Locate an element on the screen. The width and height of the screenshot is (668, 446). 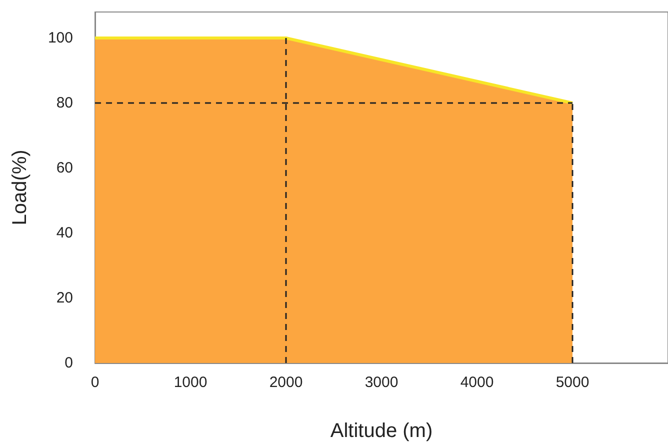
y-tick-label: 40 is located at coordinates (64, 233).